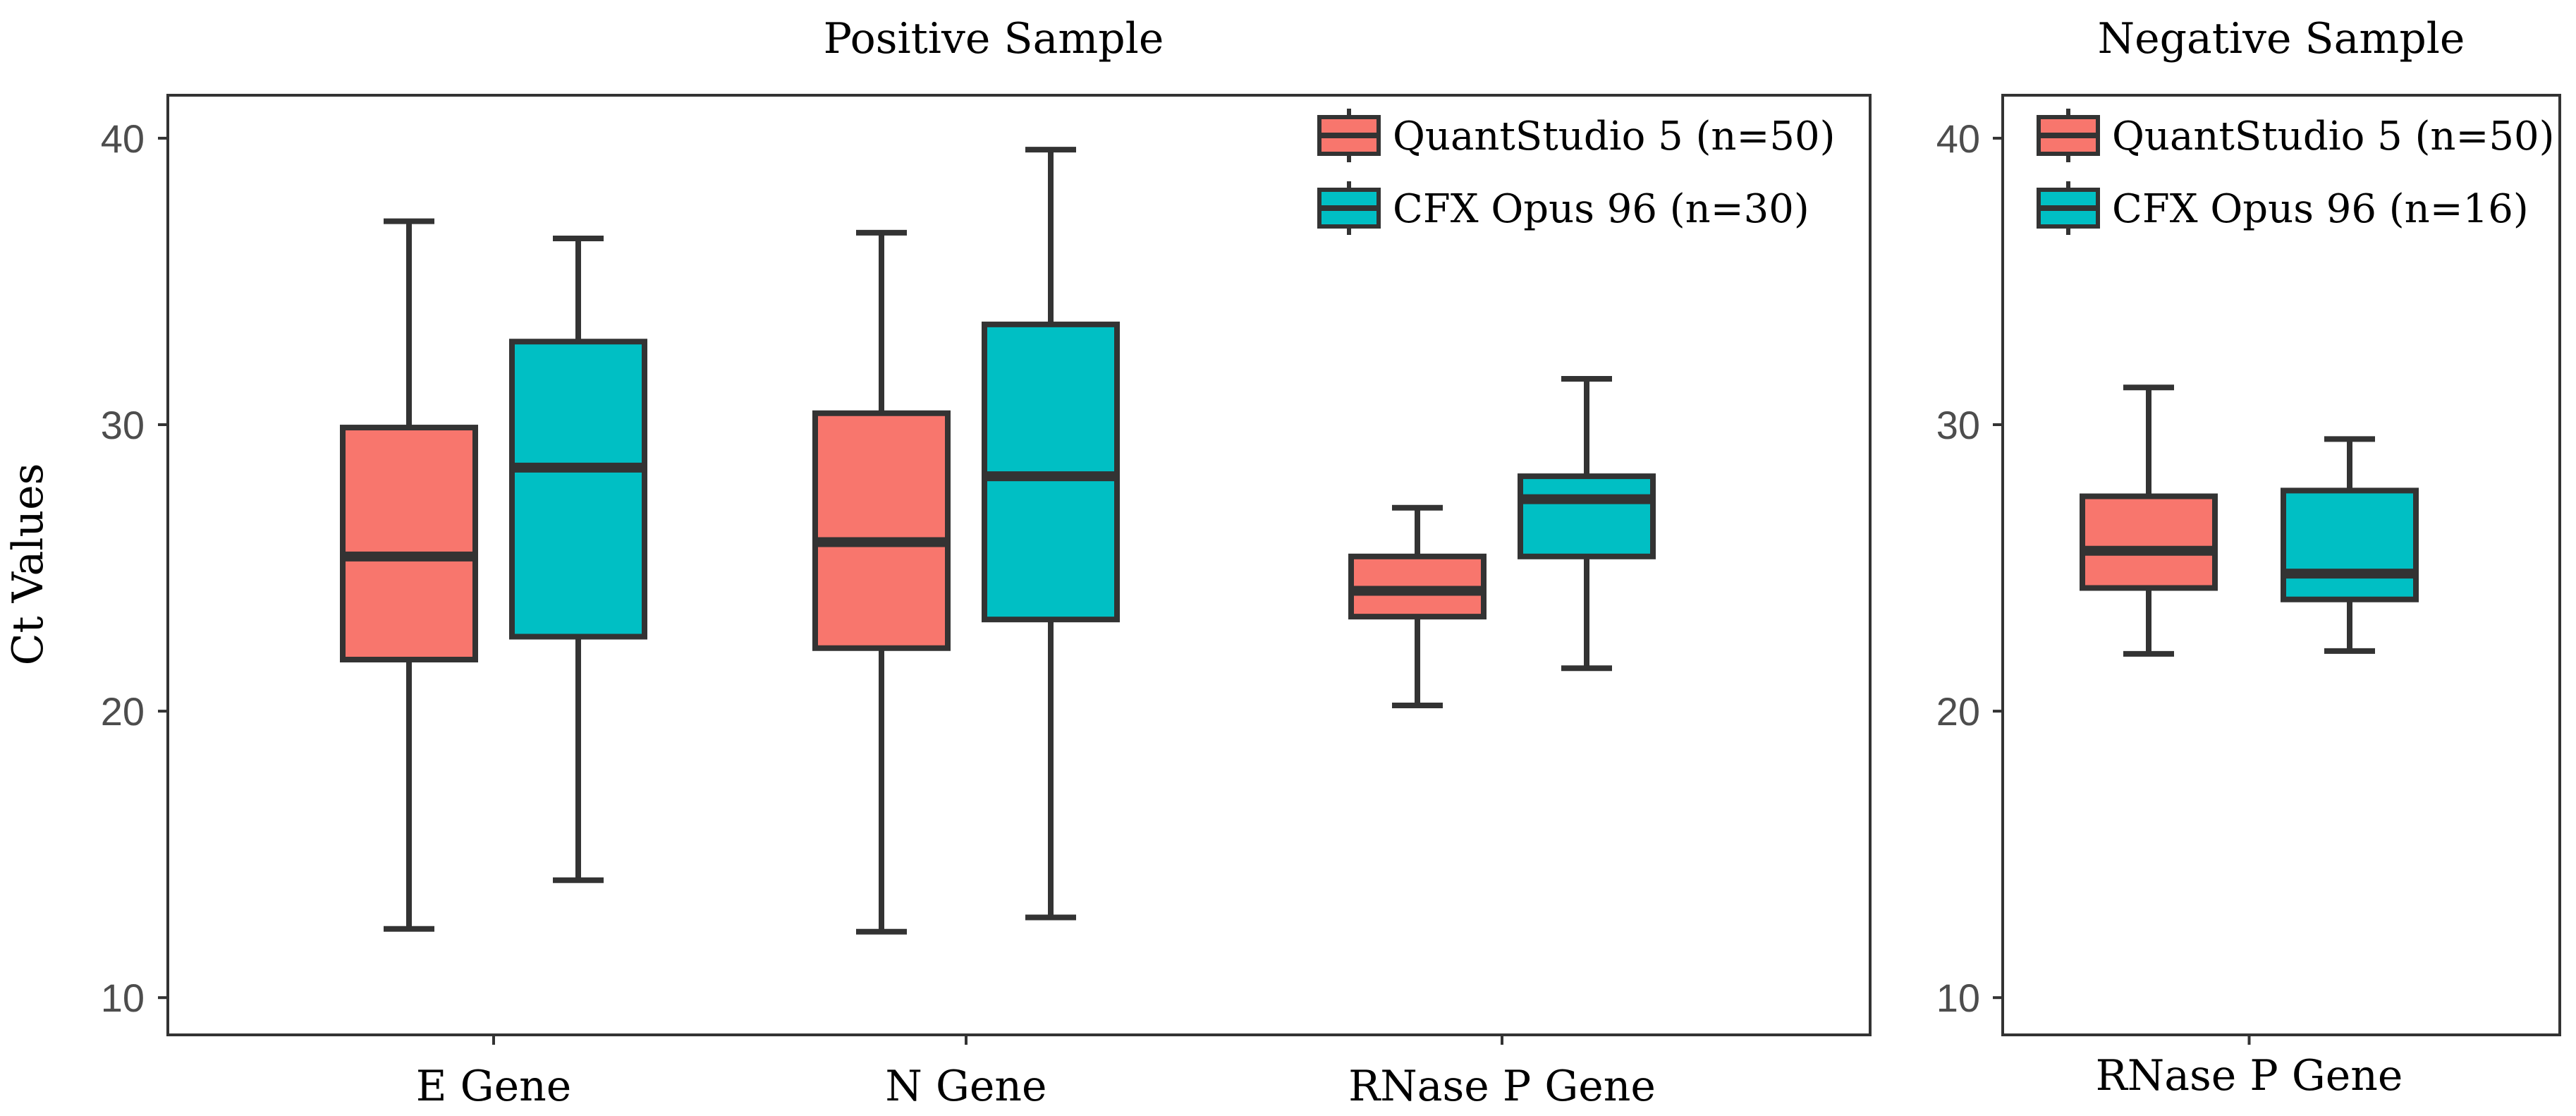  I want to click on positive-panel-title: Positive Sample, so click(994, 38).